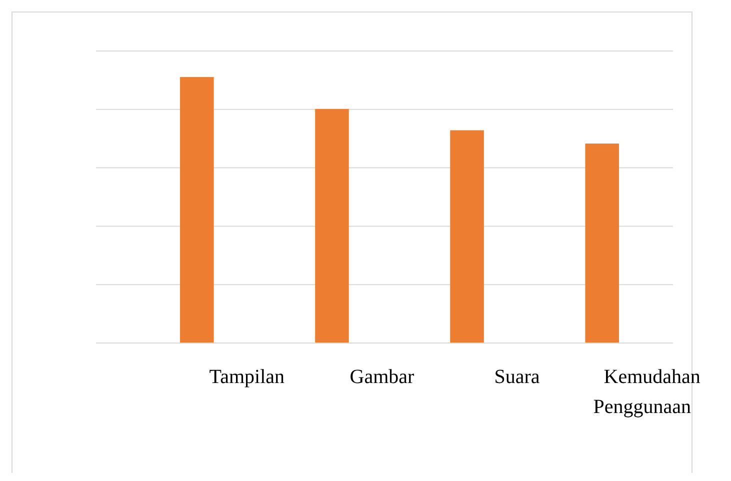 Image resolution: width=731 pixels, height=481 pixels. Describe the element at coordinates (517, 377) in the screenshot. I see `x-tick-label: Suara` at that location.